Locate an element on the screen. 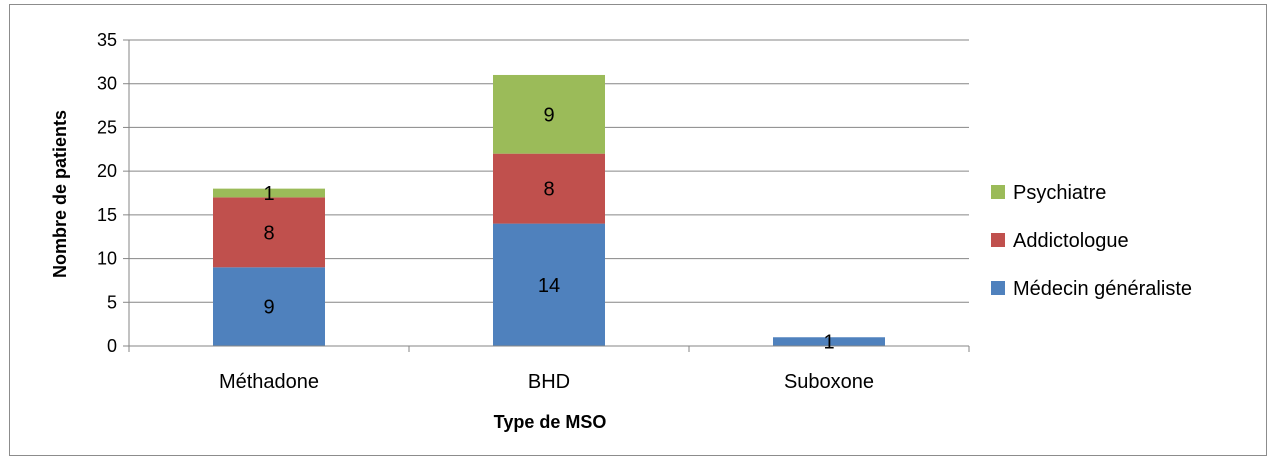 Image resolution: width=1271 pixels, height=461 pixels. legend-label: Addictologue is located at coordinates (1071, 241).